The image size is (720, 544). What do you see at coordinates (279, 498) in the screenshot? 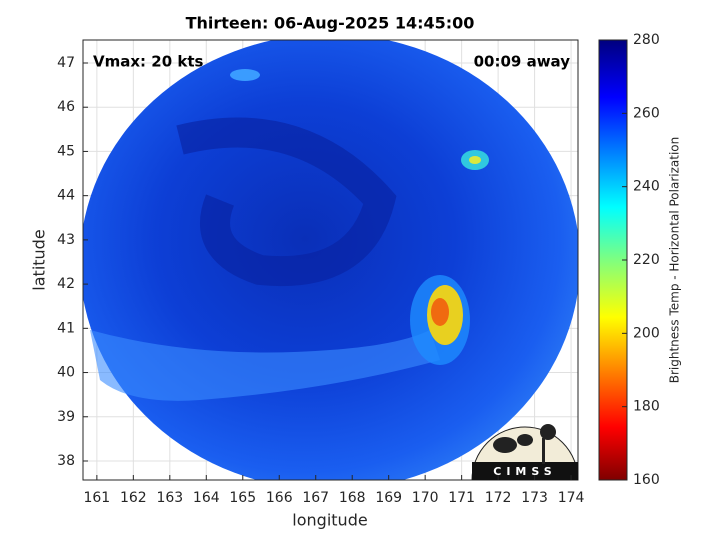
I see `x-tick-label: 166` at bounding box center [279, 498].